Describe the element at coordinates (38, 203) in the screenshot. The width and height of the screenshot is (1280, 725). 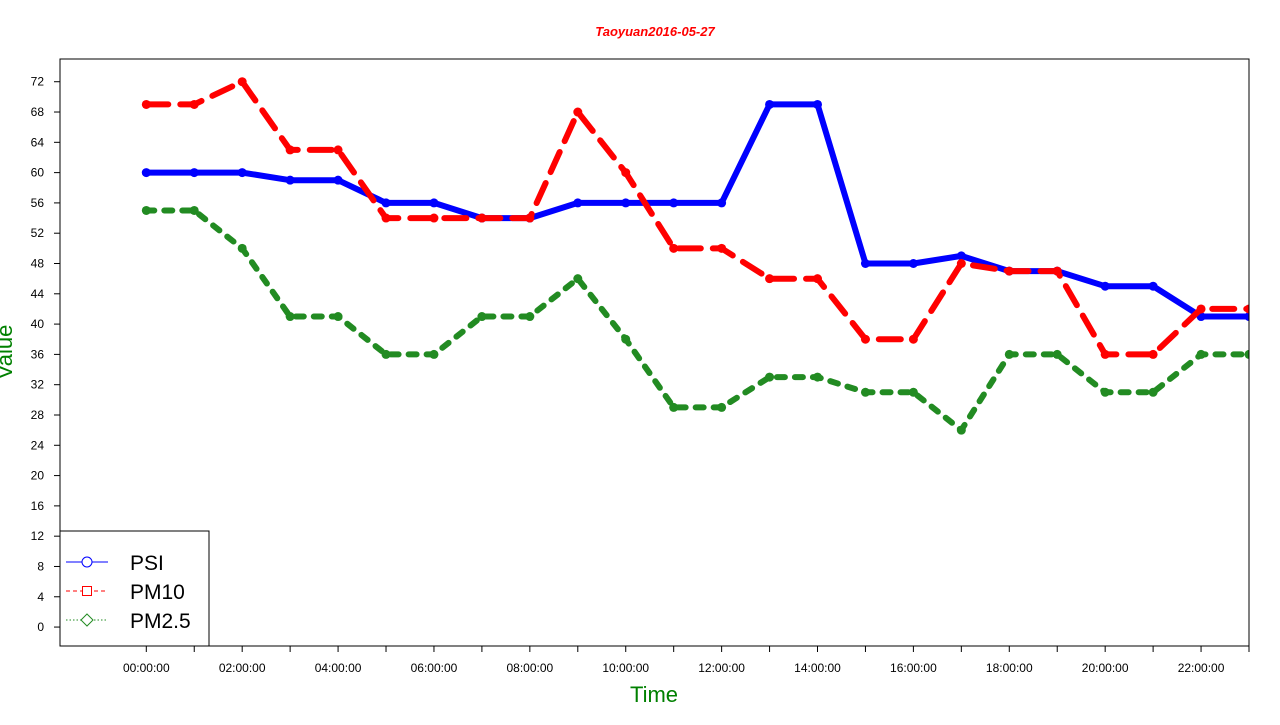
I see `y-tick-label: 56` at that location.